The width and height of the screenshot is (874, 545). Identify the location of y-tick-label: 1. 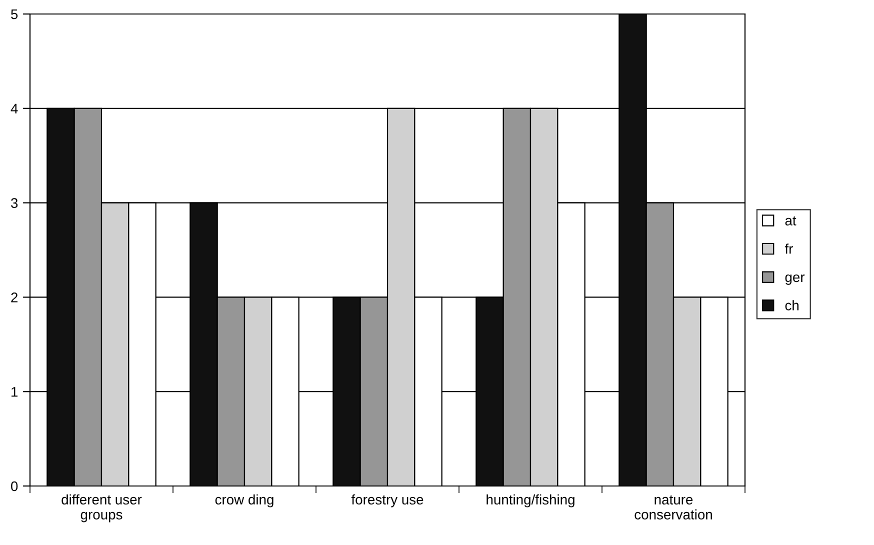
(15, 392).